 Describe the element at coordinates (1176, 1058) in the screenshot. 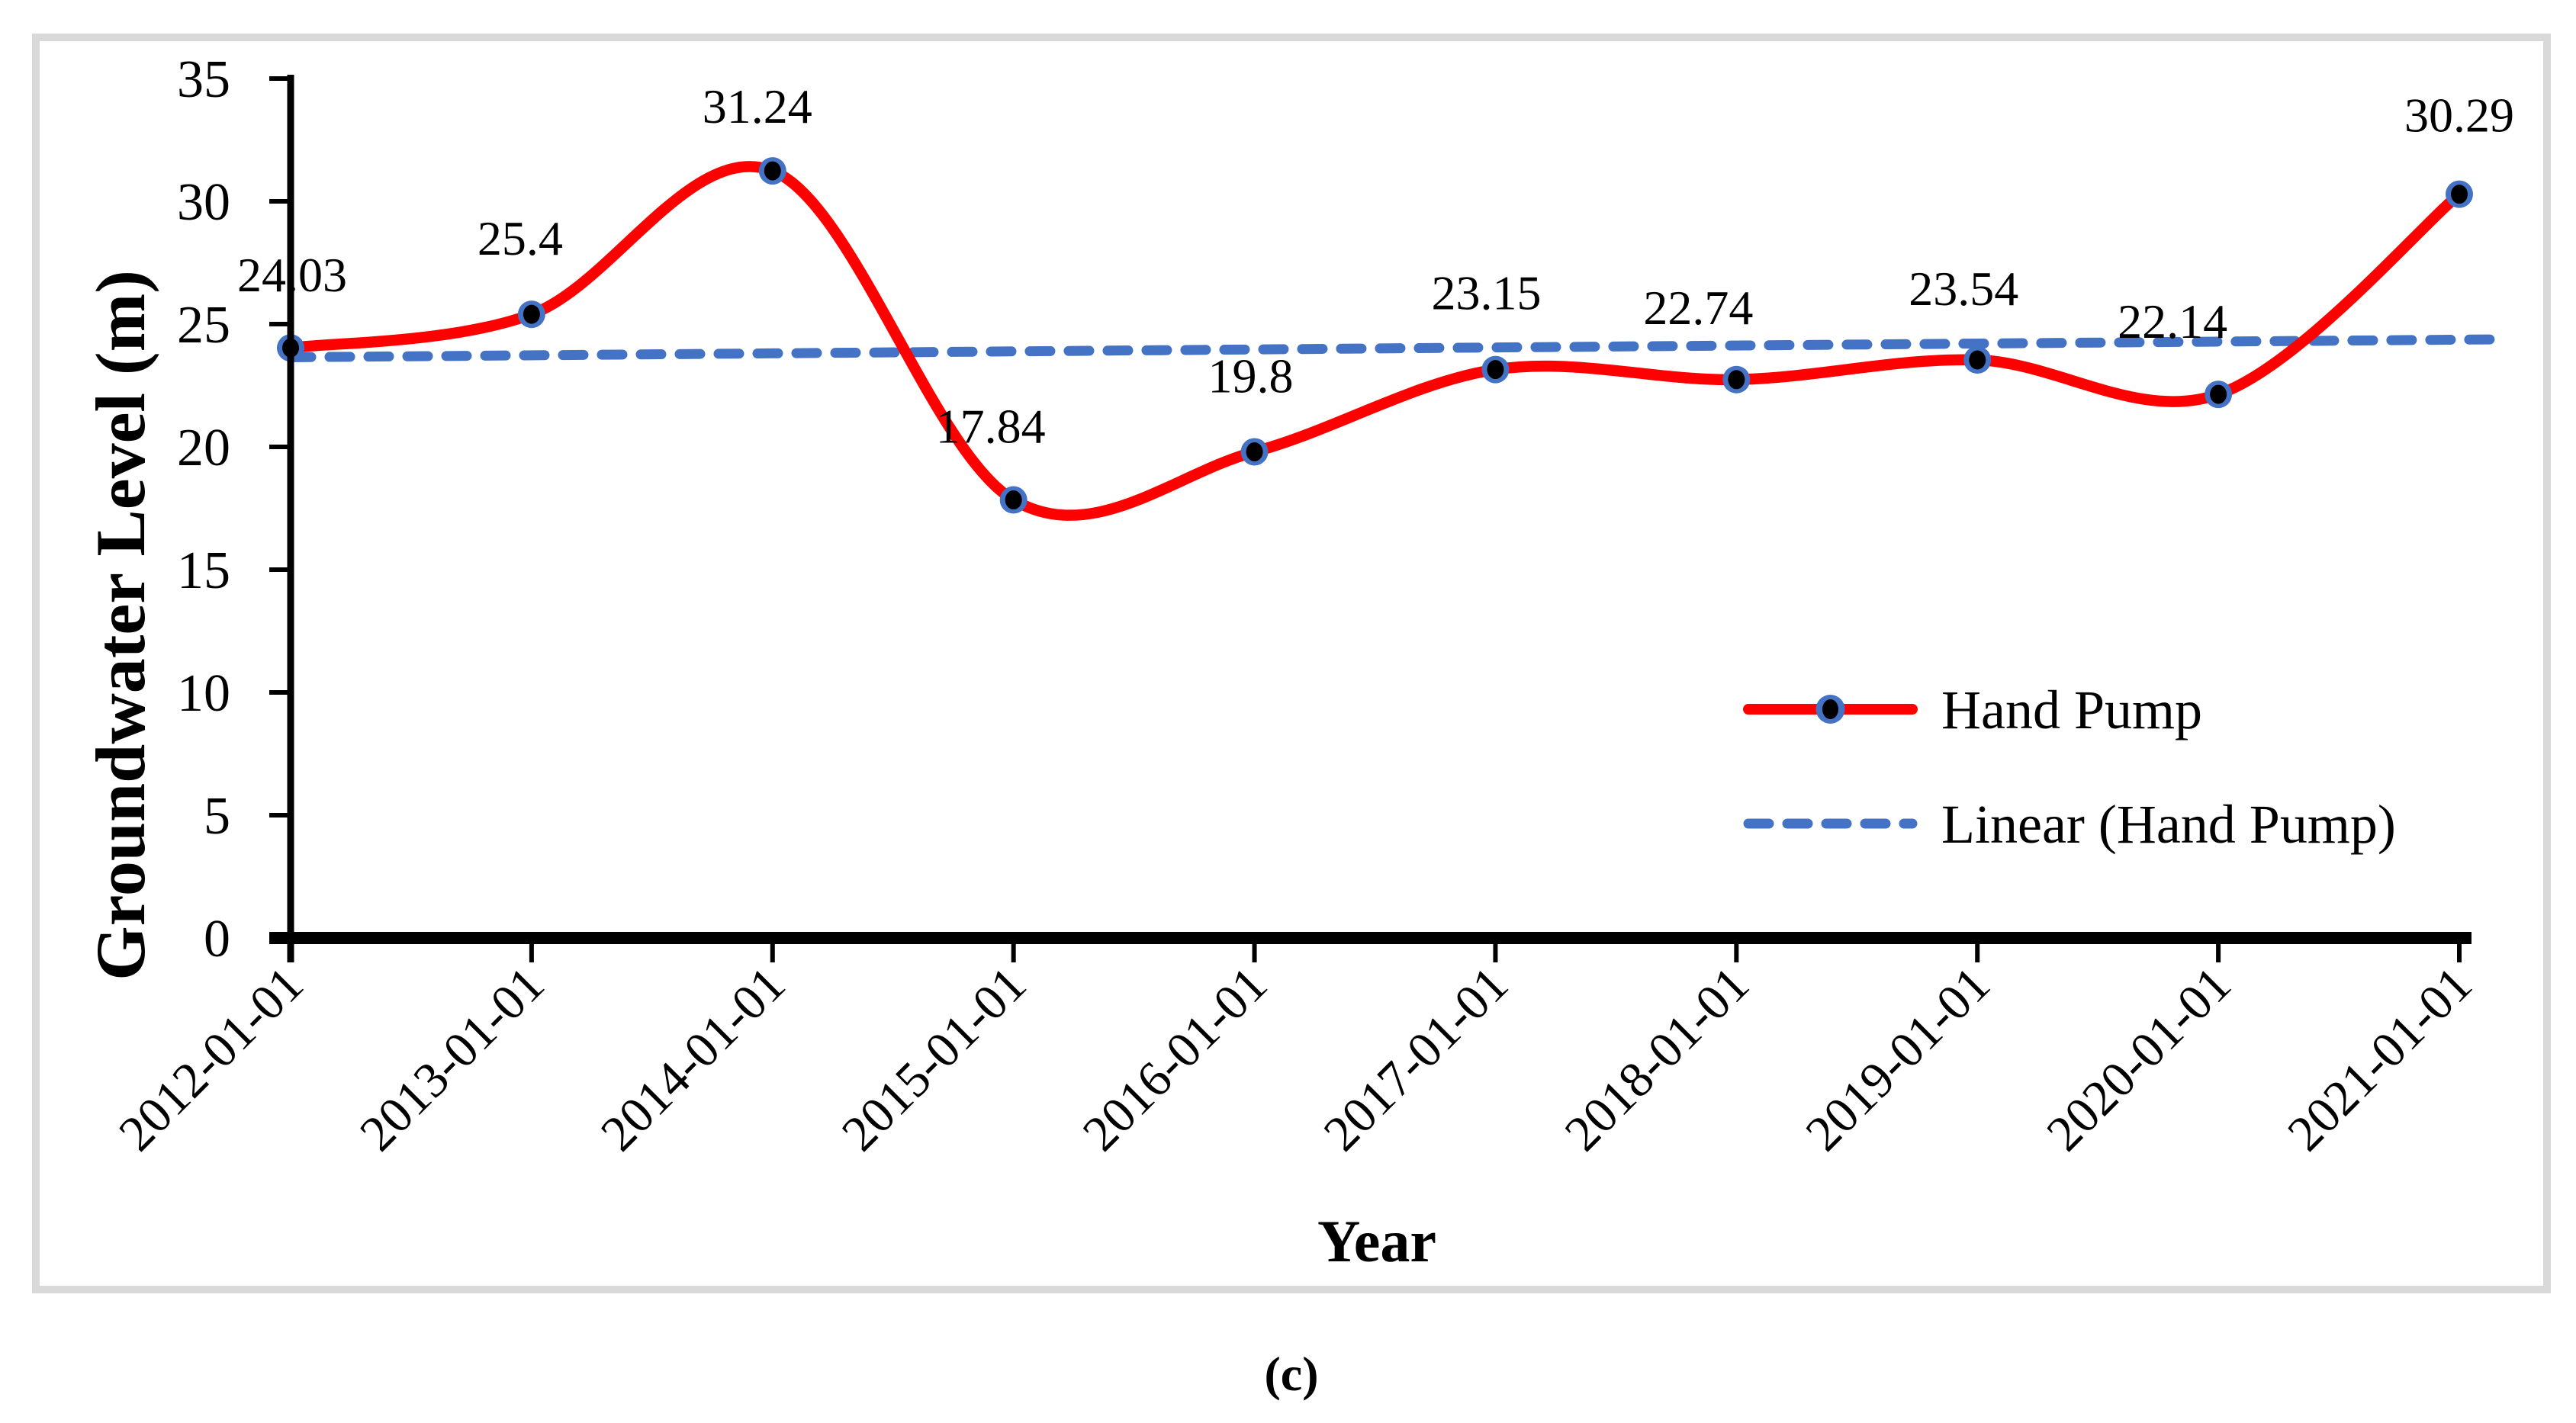

I see `x-tick-label: 2016-01-01` at that location.